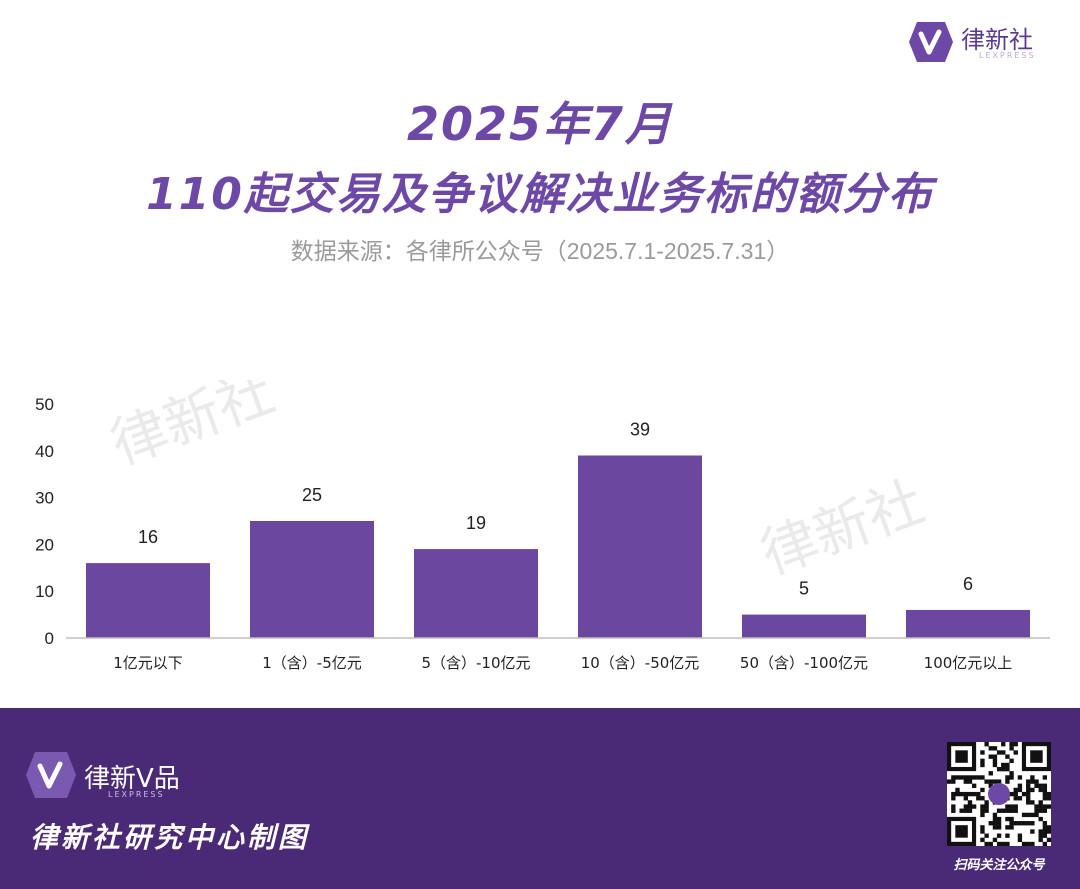 The image size is (1080, 889). I want to click on brand-subtitle: LEXPRESS, so click(1007, 55).